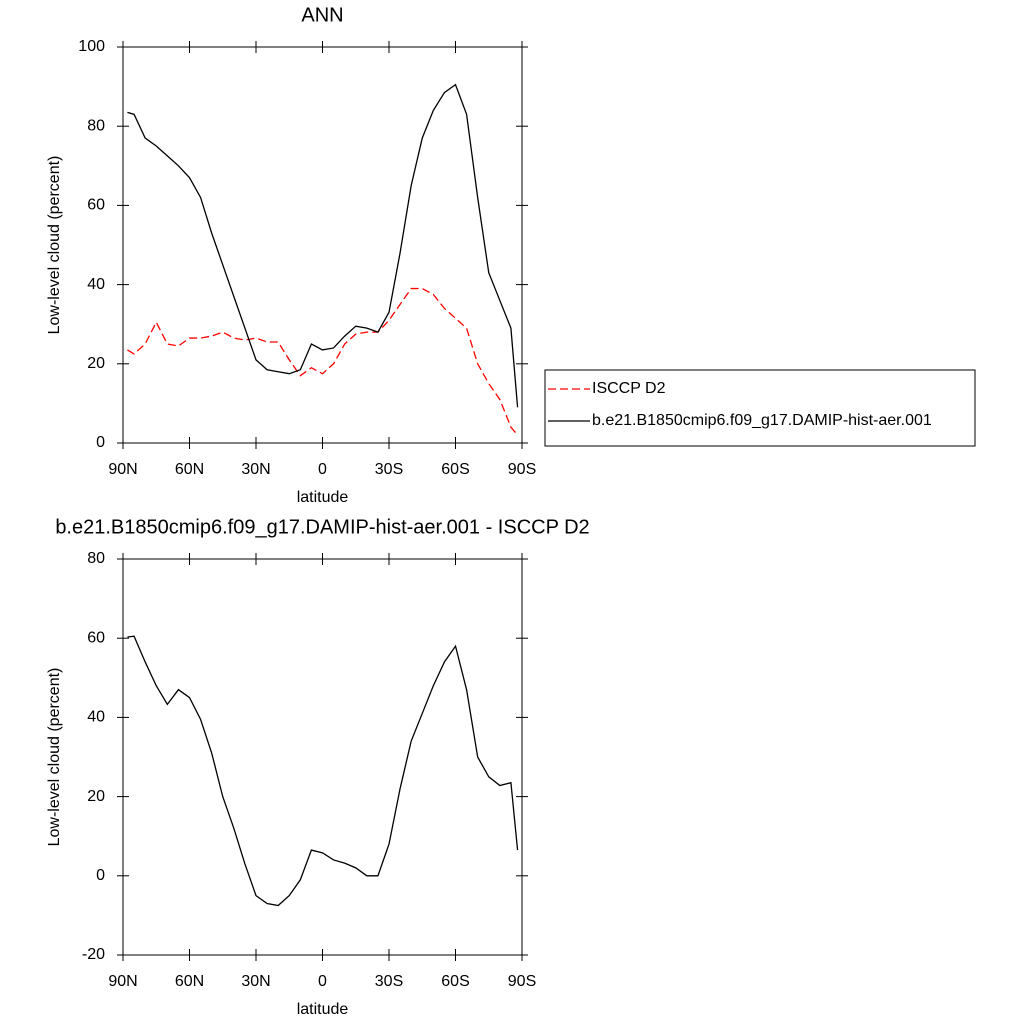 The width and height of the screenshot is (1024, 1024). Describe the element at coordinates (760, 408) in the screenshot. I see `legend-box` at that location.